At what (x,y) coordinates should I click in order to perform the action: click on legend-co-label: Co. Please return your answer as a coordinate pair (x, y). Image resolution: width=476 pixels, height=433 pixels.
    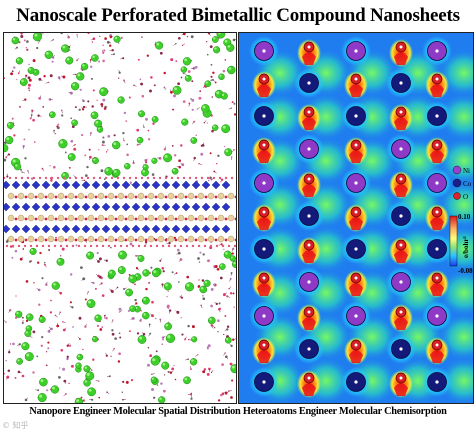
    Looking at the image, I should click on (467, 184).